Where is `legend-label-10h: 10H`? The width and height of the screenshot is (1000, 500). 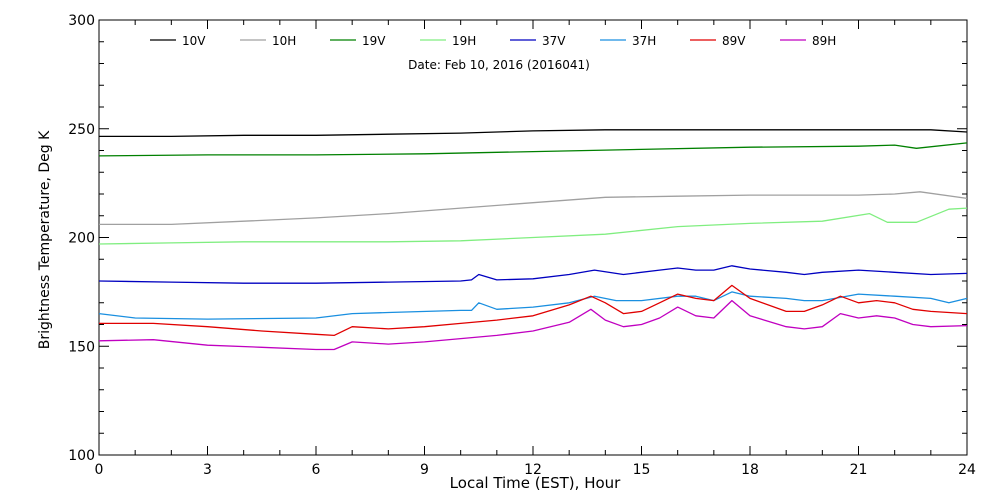
legend-label-10h: 10H is located at coordinates (284, 41).